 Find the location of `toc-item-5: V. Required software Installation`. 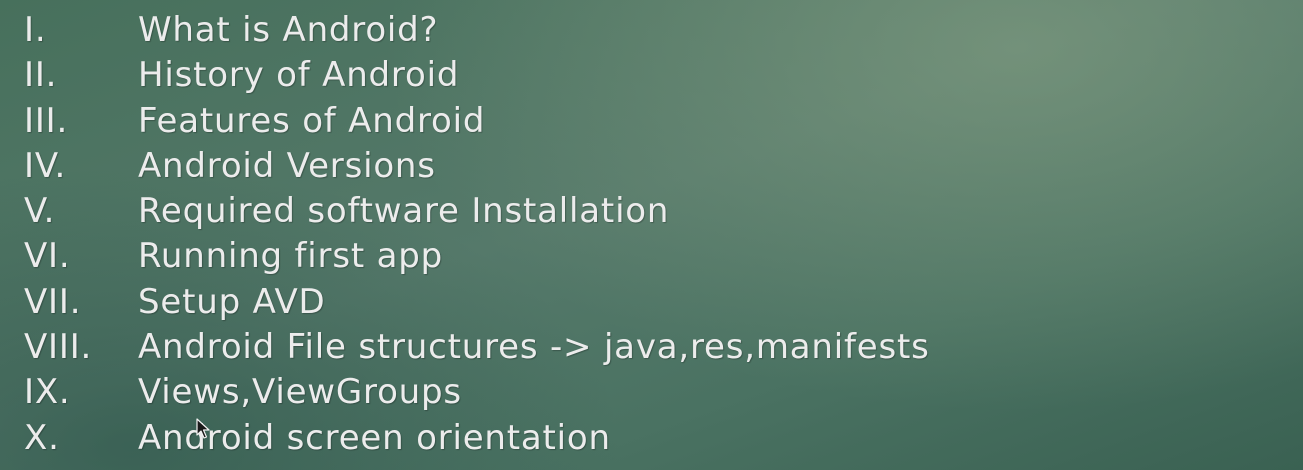

toc-item-5: V. Required software Installation is located at coordinates (477, 213).